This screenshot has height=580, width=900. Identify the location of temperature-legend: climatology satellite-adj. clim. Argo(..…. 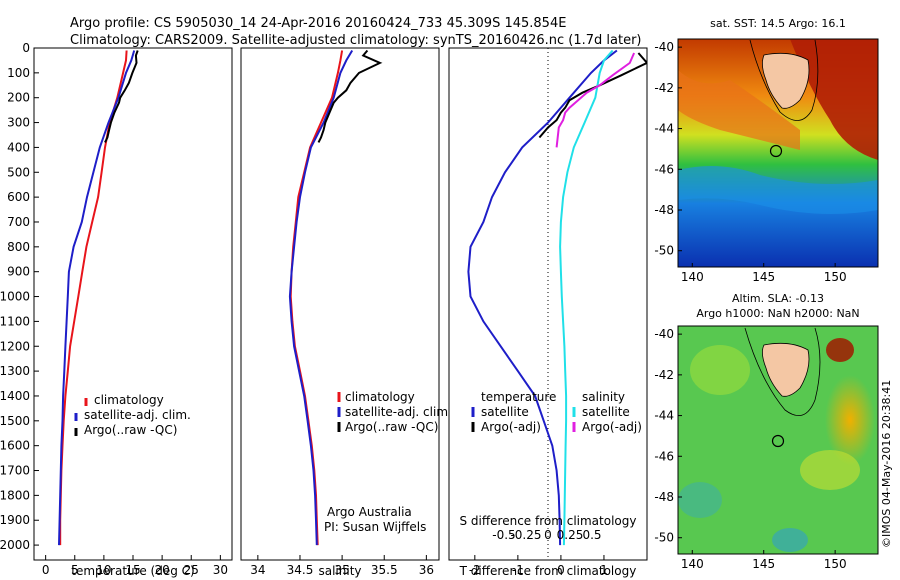
(132, 415).